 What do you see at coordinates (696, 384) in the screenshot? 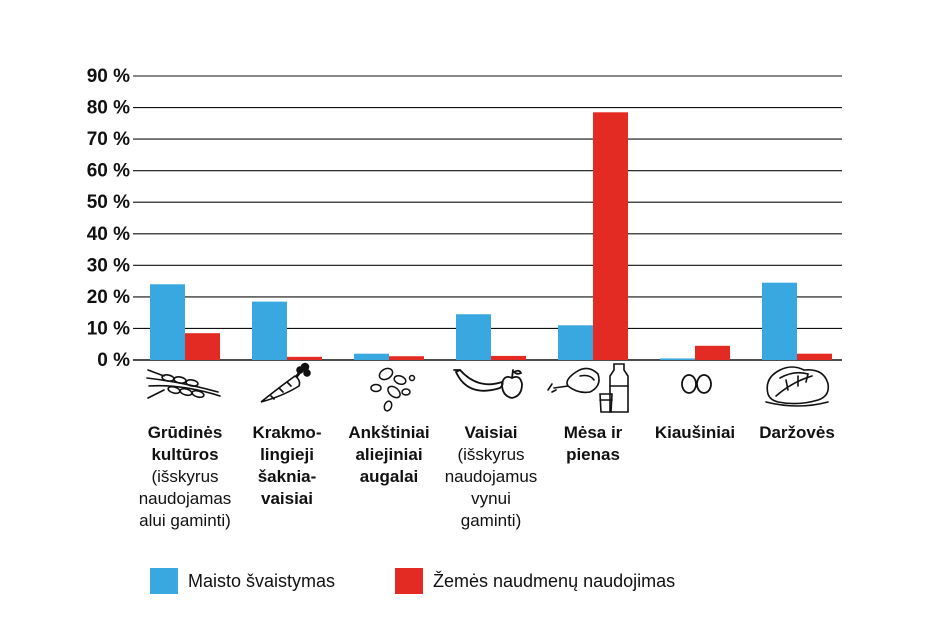
I see `eggs-icon` at bounding box center [696, 384].